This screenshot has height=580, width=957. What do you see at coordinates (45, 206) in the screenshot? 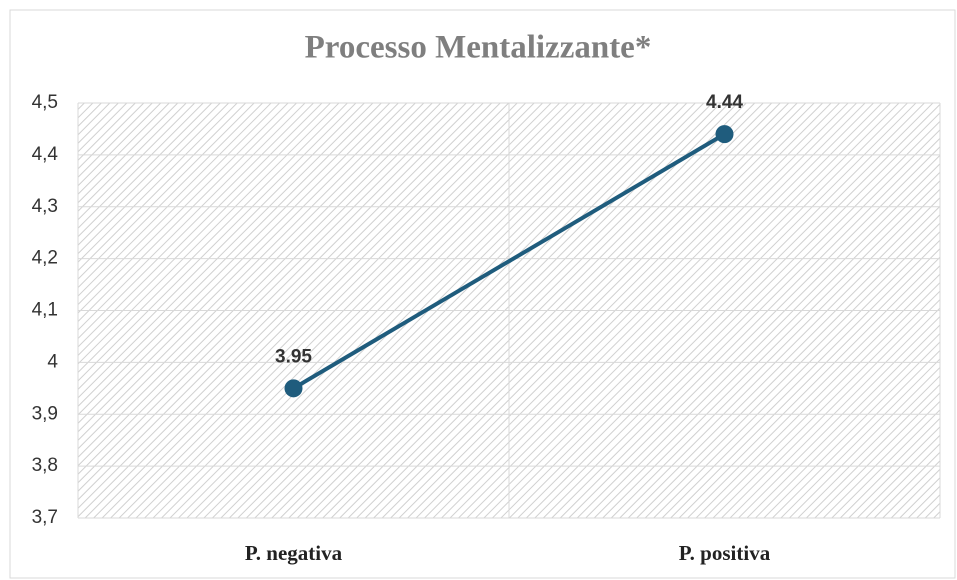
I see `y-tick-label: 4,3` at bounding box center [45, 206].